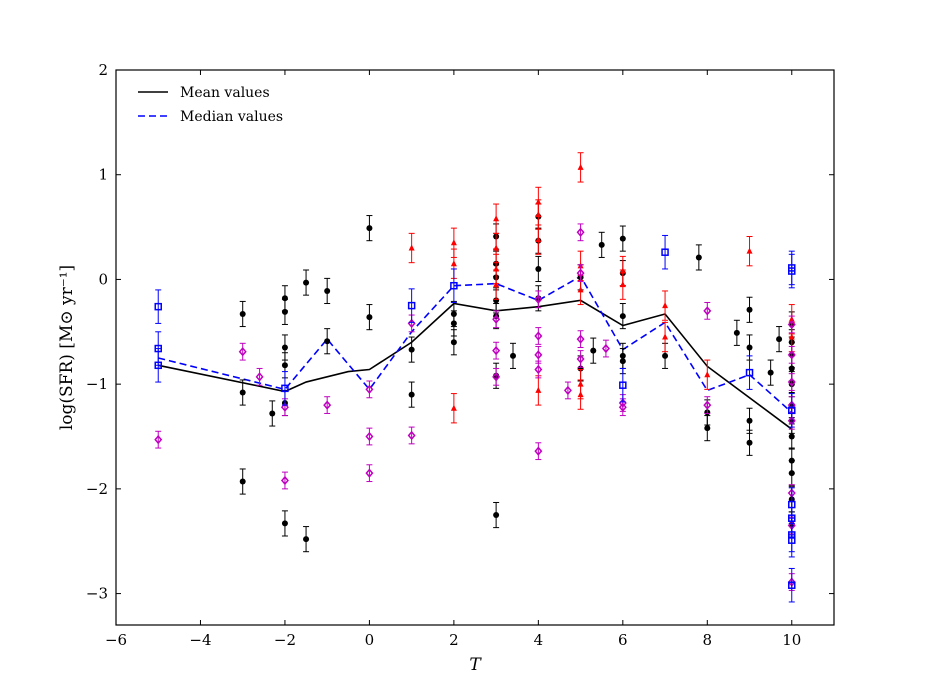 This screenshot has width=926, height=695. Describe the element at coordinates (210, 105) in the screenshot. I see `legend: Mean values Median values` at that location.